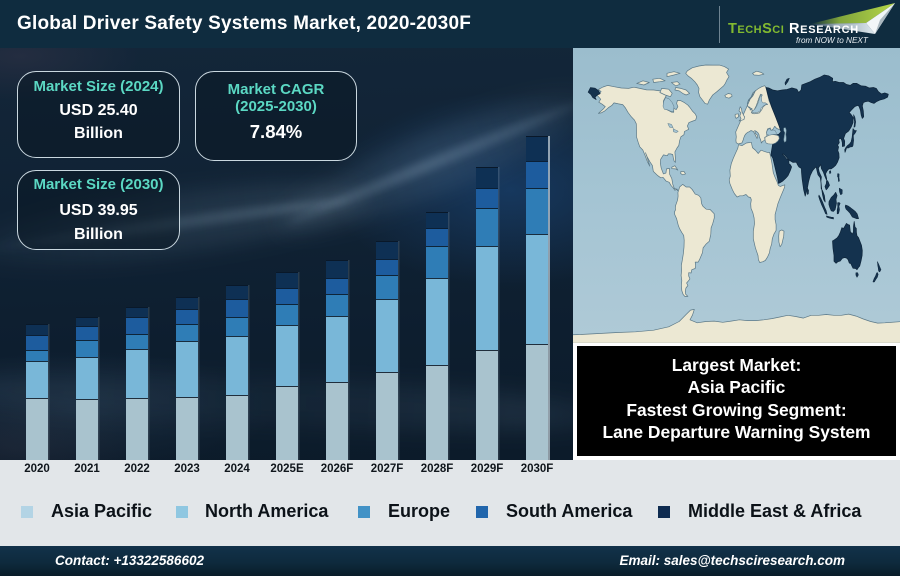 This screenshot has height=576, width=900. Describe the element at coordinates (756, 29) in the screenshot. I see `svg-text: TECHSCI` at that location.